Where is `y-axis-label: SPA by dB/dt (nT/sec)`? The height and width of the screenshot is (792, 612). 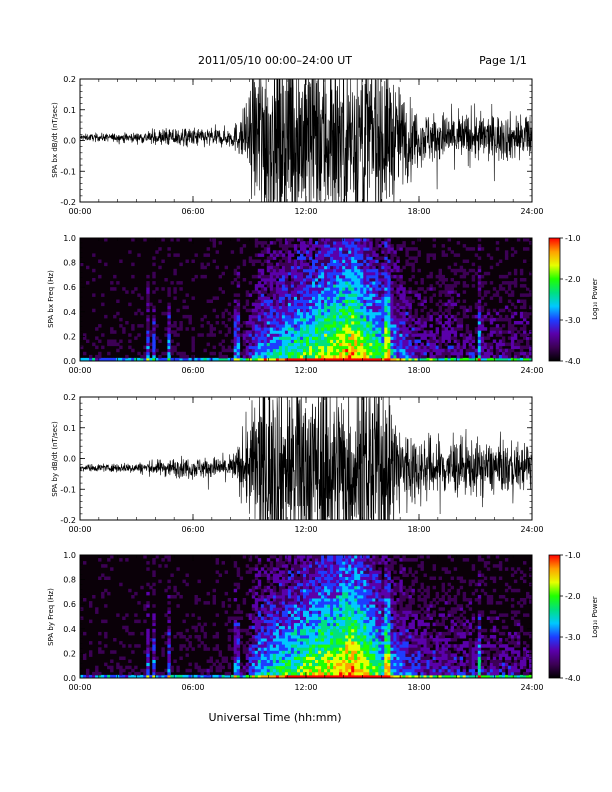
y-axis-label: SPA by dB/dt (nT/sec) is located at coordinates (55, 459).